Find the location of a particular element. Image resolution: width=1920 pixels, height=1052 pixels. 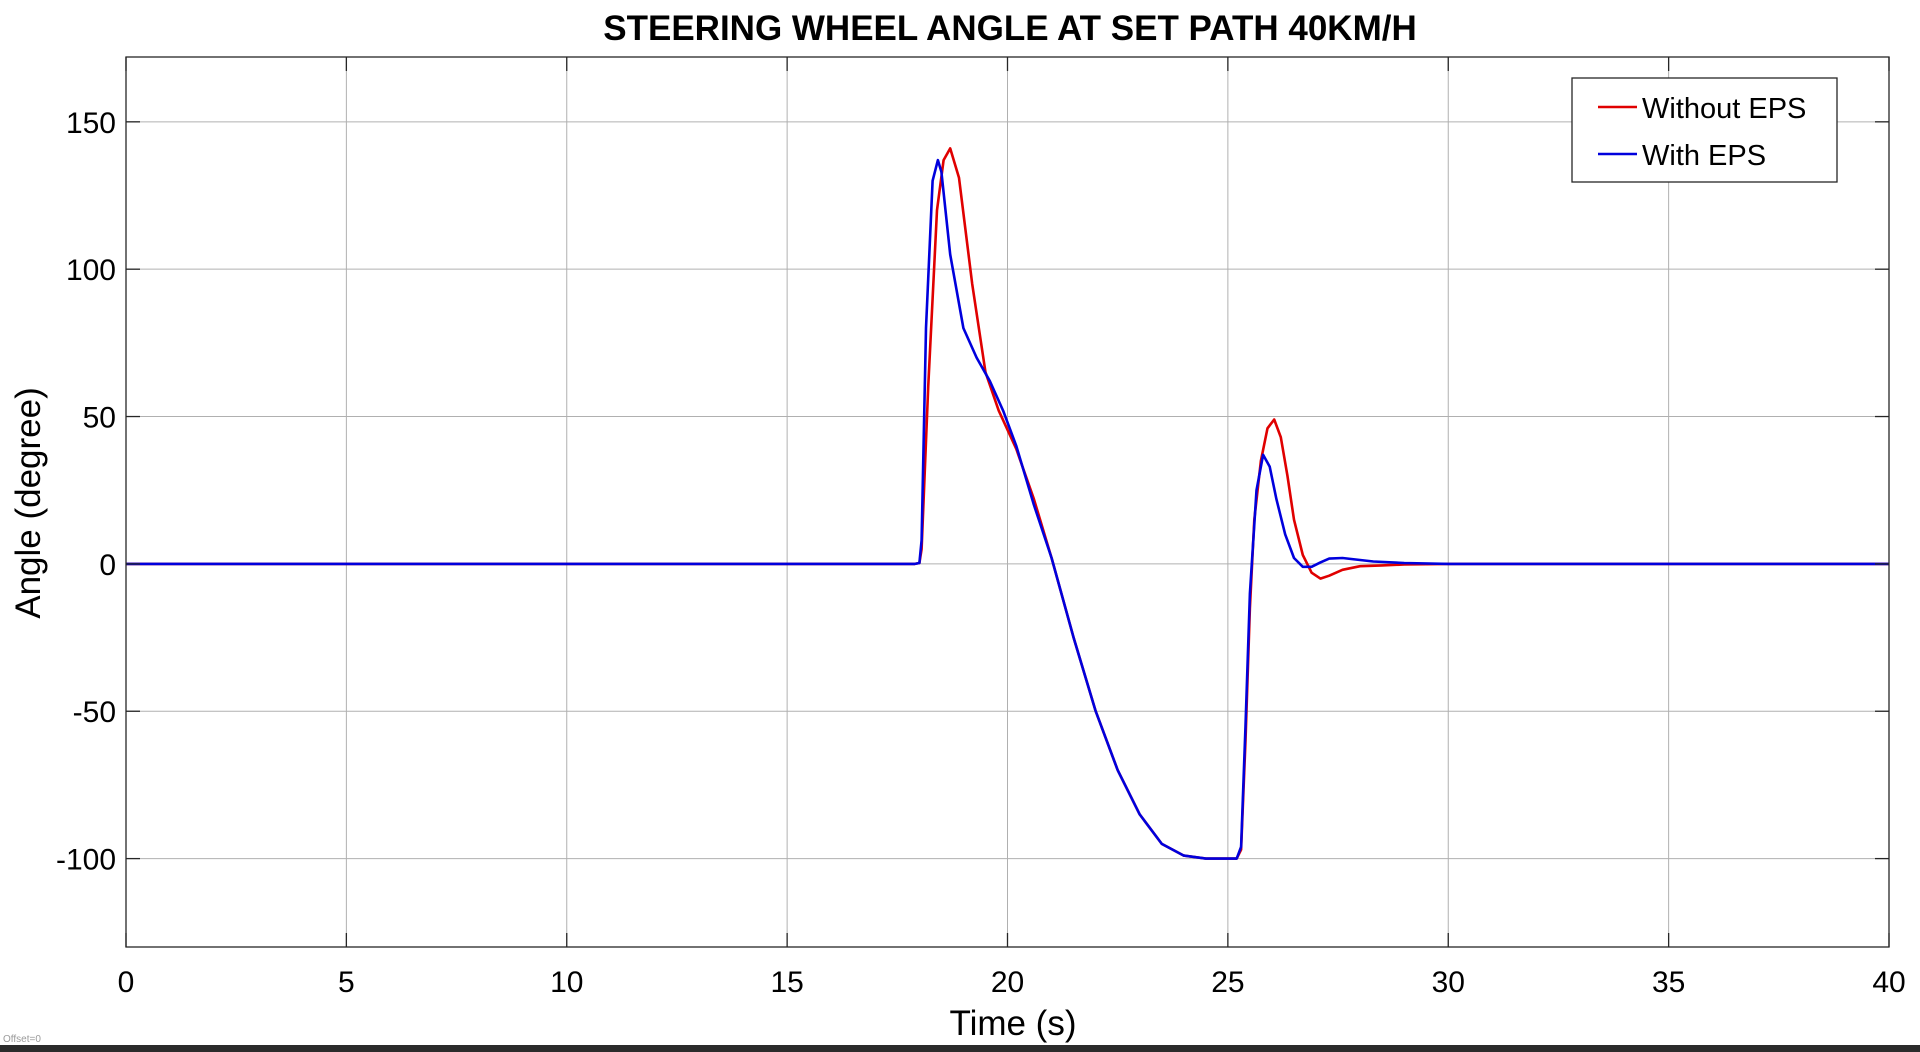

x-tick-label: 0 is located at coordinates (126, 982).